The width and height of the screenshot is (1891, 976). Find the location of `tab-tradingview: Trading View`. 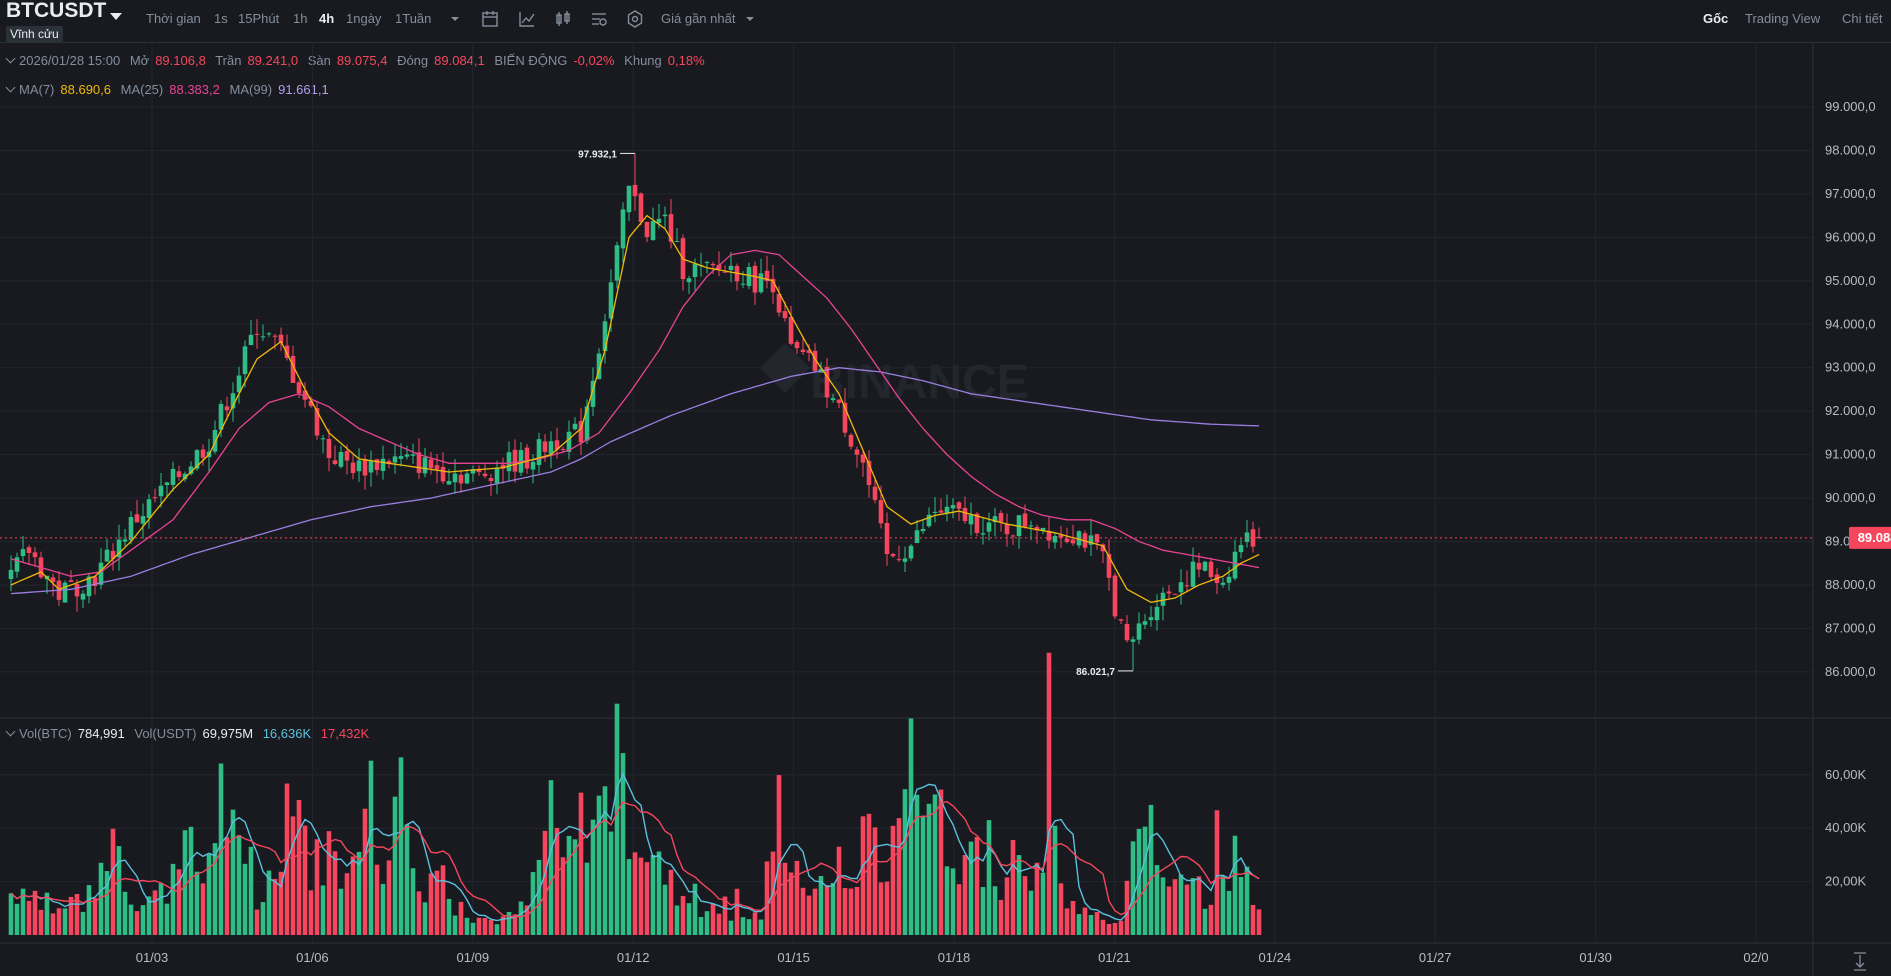

tab-tradingview: Trading View is located at coordinates (1783, 18).